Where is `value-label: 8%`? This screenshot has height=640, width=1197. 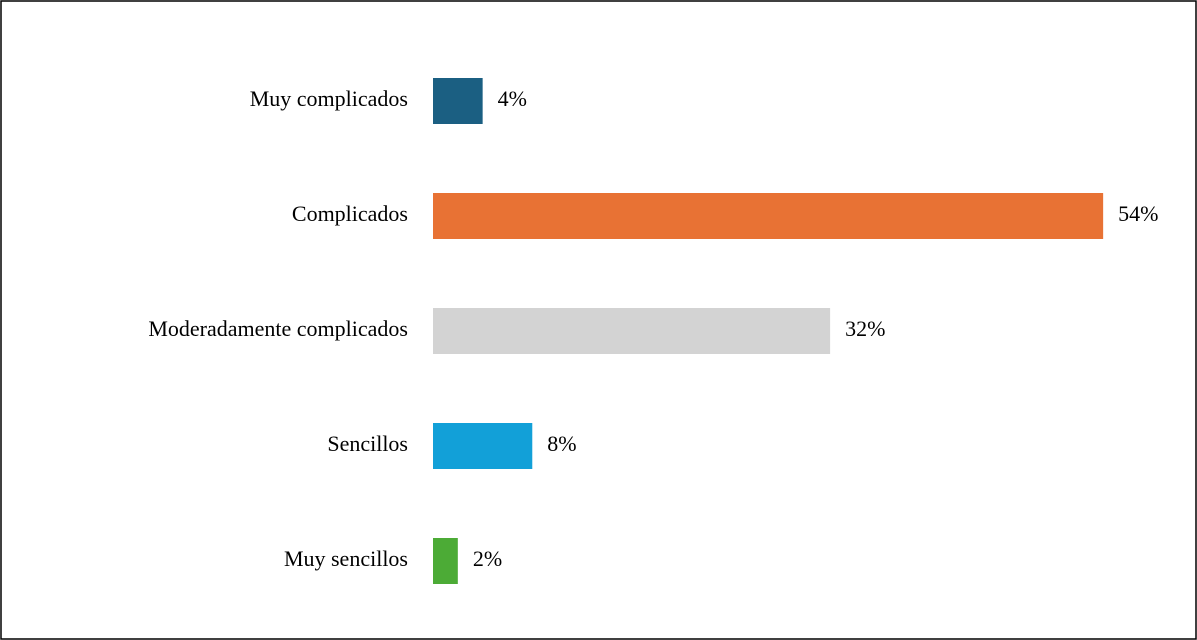
value-label: 8% is located at coordinates (561, 443).